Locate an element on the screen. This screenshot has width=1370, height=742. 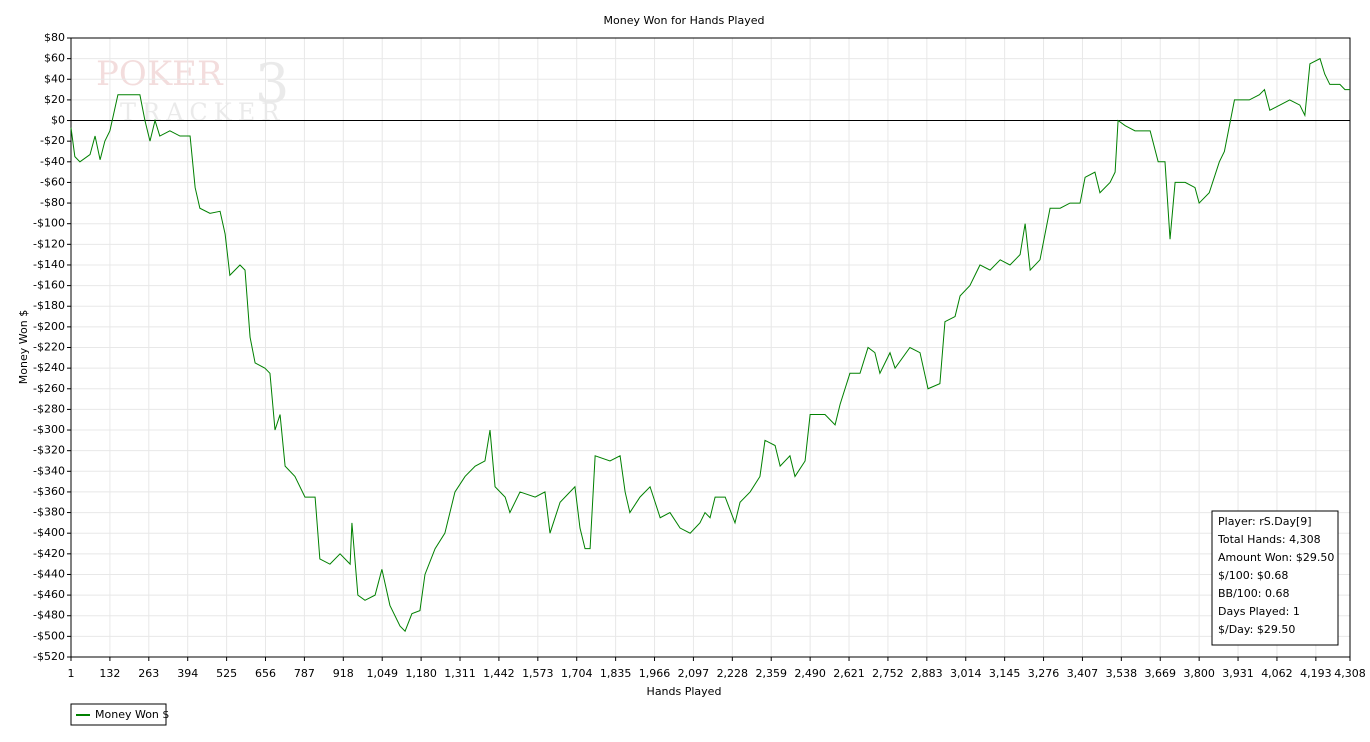
y-tick-label: -$420 is located at coordinates (49, 553).